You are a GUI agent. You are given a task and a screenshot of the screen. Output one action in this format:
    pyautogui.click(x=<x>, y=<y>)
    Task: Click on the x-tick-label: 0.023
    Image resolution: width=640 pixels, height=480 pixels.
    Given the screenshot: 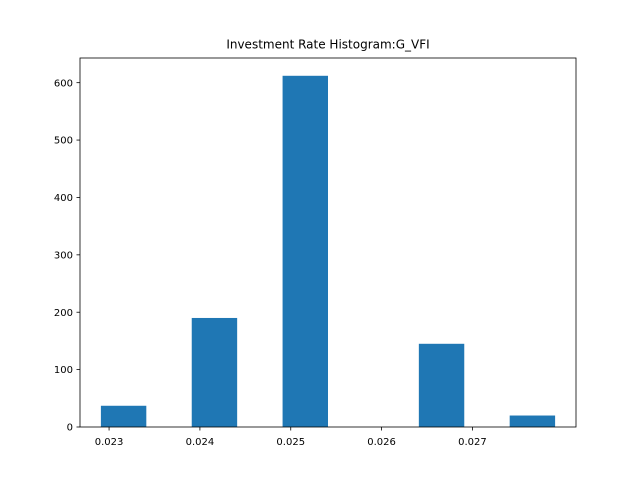 What is the action you would take?
    pyautogui.click(x=109, y=442)
    